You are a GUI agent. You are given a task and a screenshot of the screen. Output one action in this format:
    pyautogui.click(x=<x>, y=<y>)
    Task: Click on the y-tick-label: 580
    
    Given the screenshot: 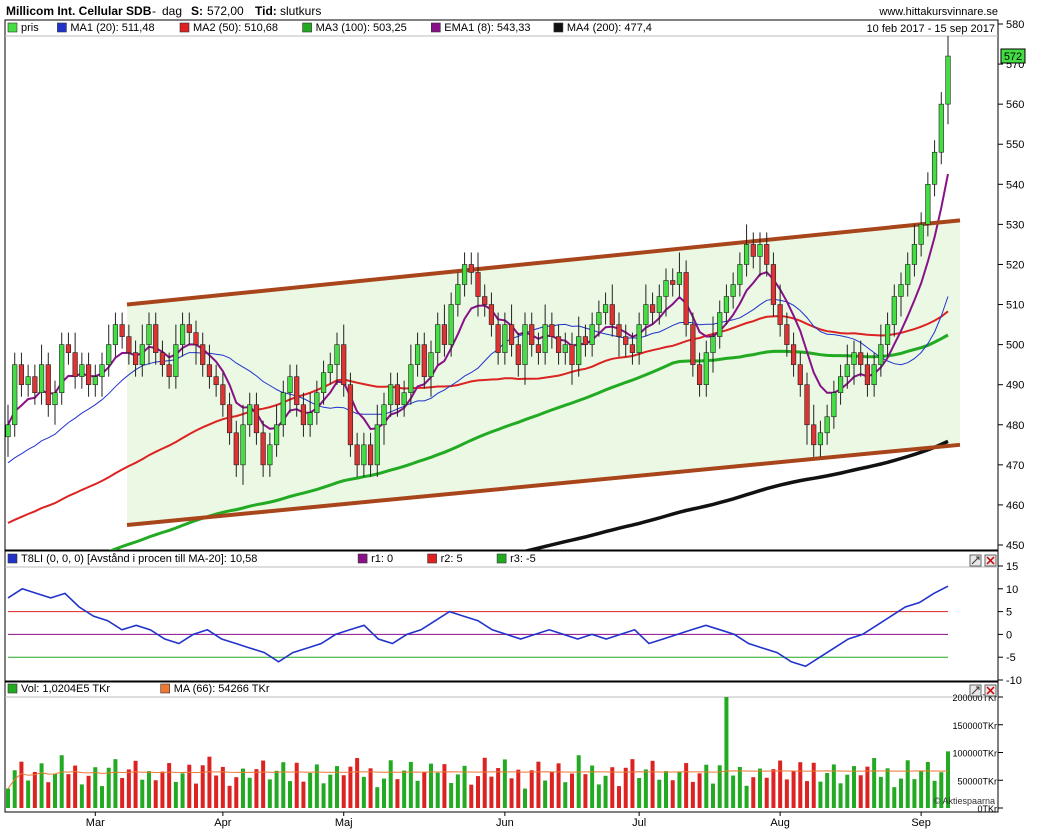 What is the action you would take?
    pyautogui.click(x=1015, y=25)
    